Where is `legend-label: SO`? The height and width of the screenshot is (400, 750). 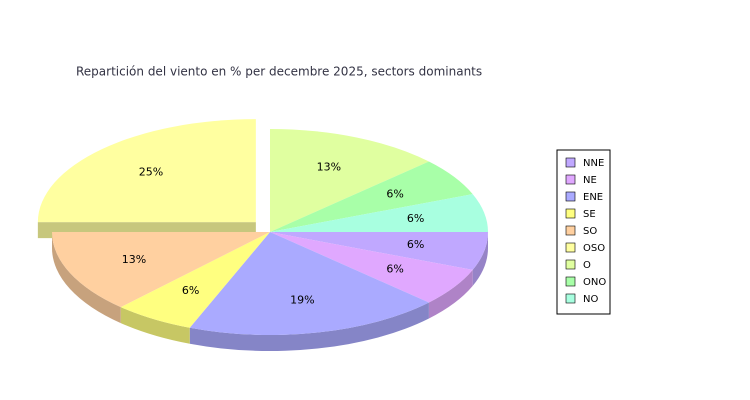
legend-label: SO is located at coordinates (590, 231).